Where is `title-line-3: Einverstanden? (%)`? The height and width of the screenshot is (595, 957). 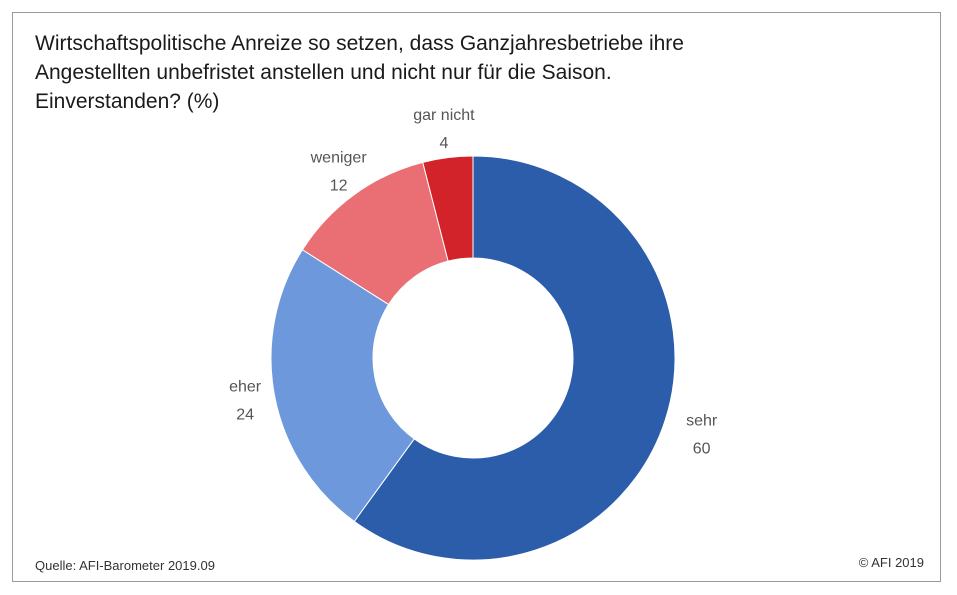 title-line-3: Einverstanden? (%) is located at coordinates (127, 101).